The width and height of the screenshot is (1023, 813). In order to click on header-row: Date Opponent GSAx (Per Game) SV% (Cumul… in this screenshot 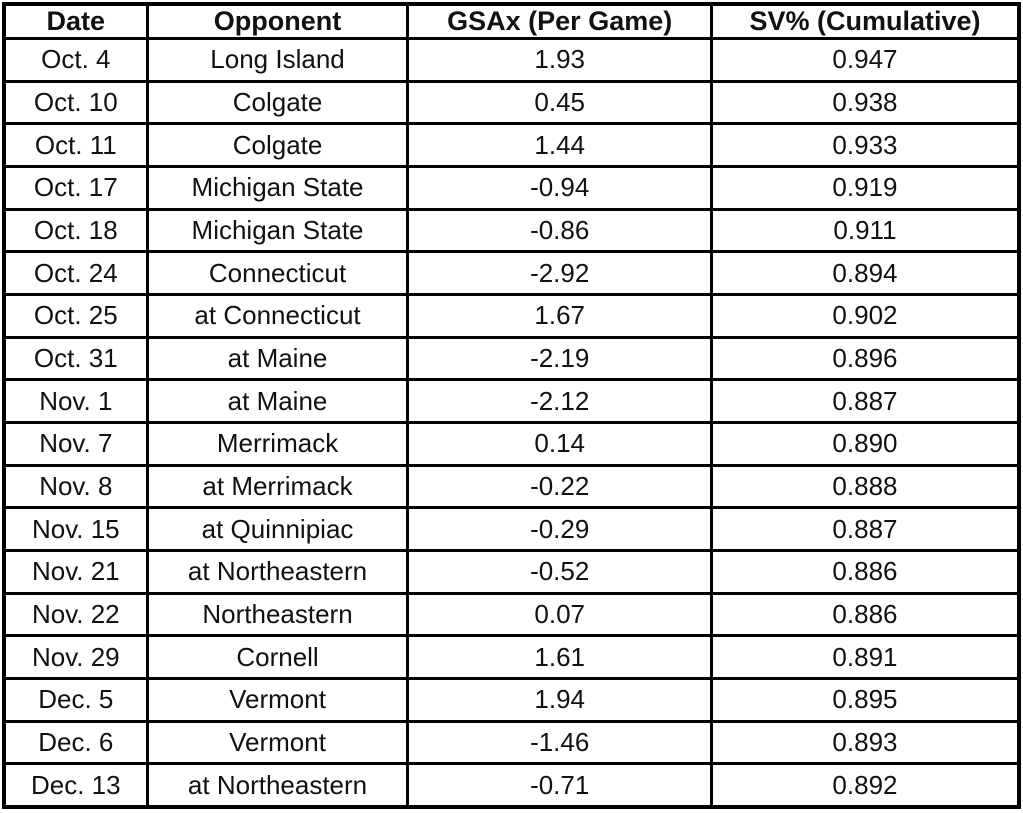, I will do `click(511, 21)`.